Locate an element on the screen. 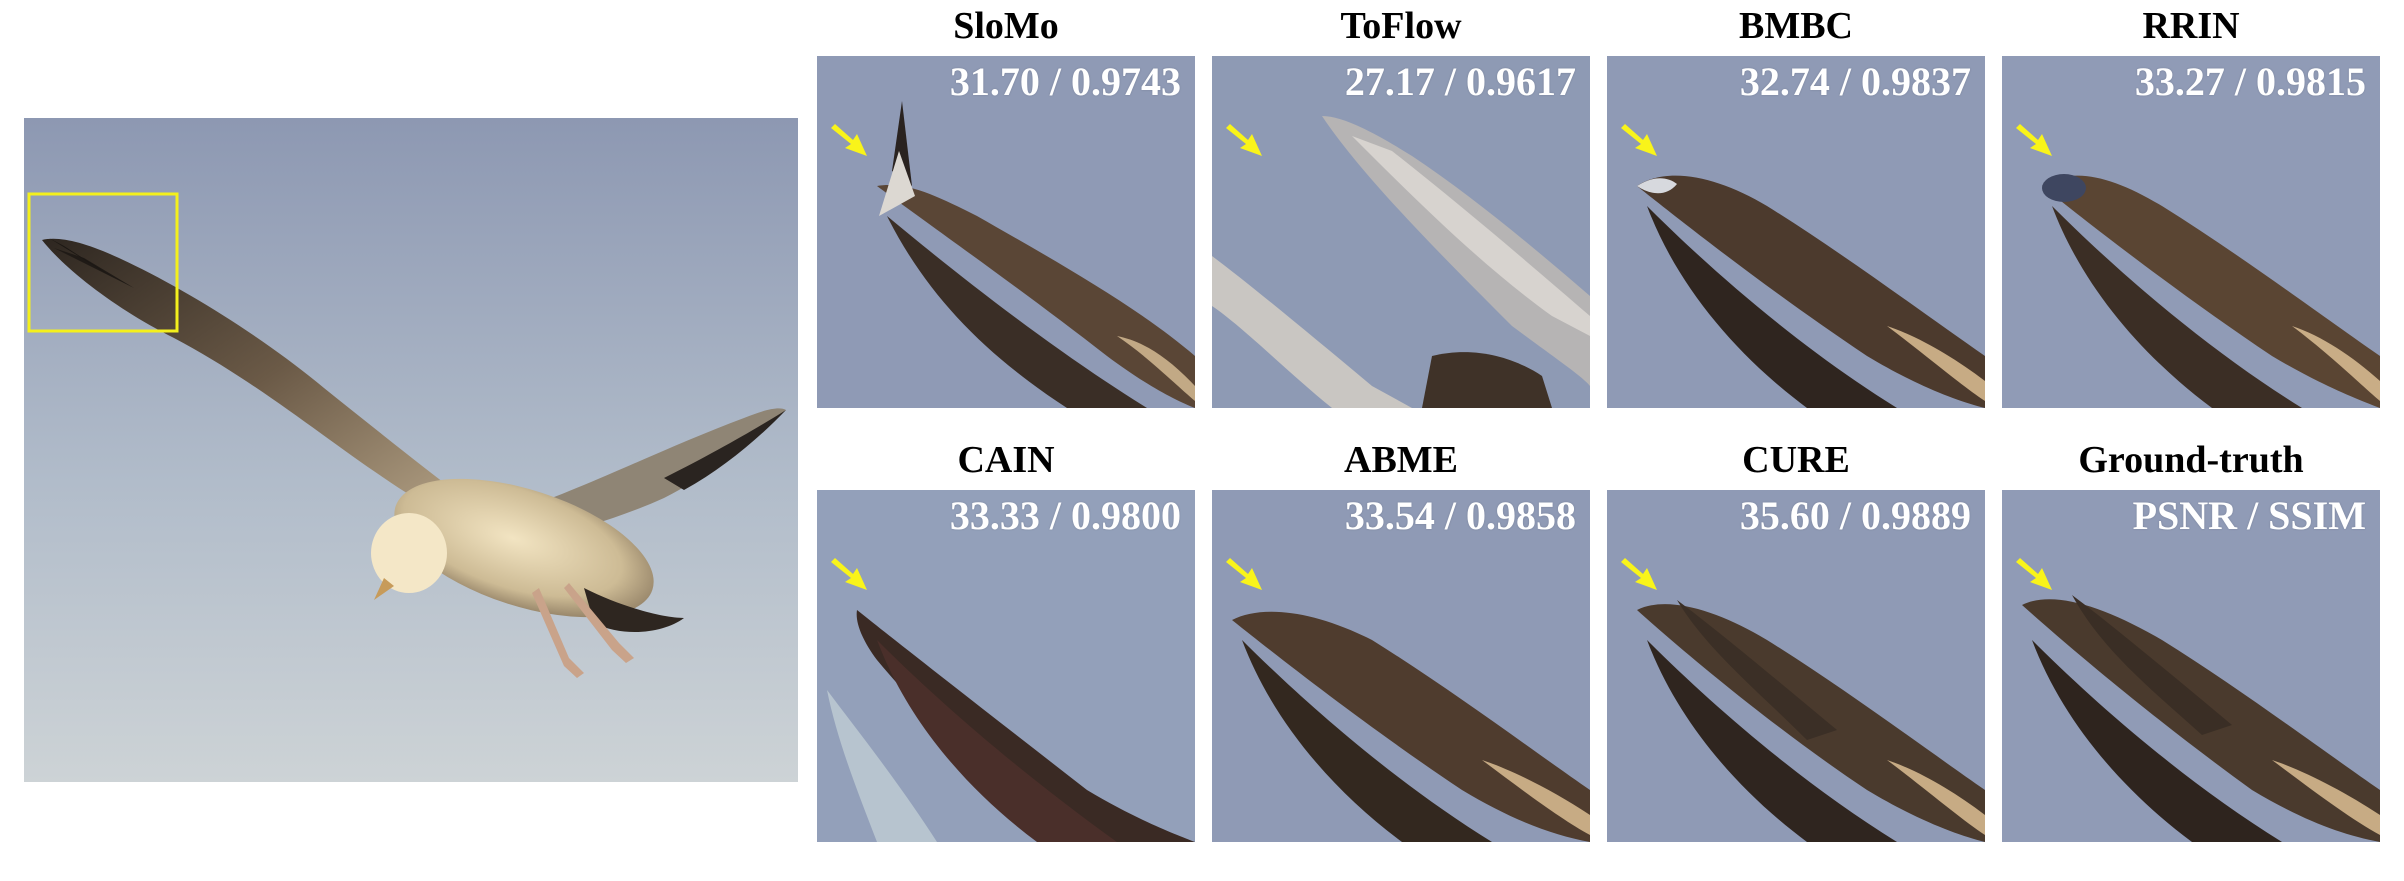 The width and height of the screenshot is (2404, 881). crop-image: 35.60 / 0.9889 is located at coordinates (1796, 666).